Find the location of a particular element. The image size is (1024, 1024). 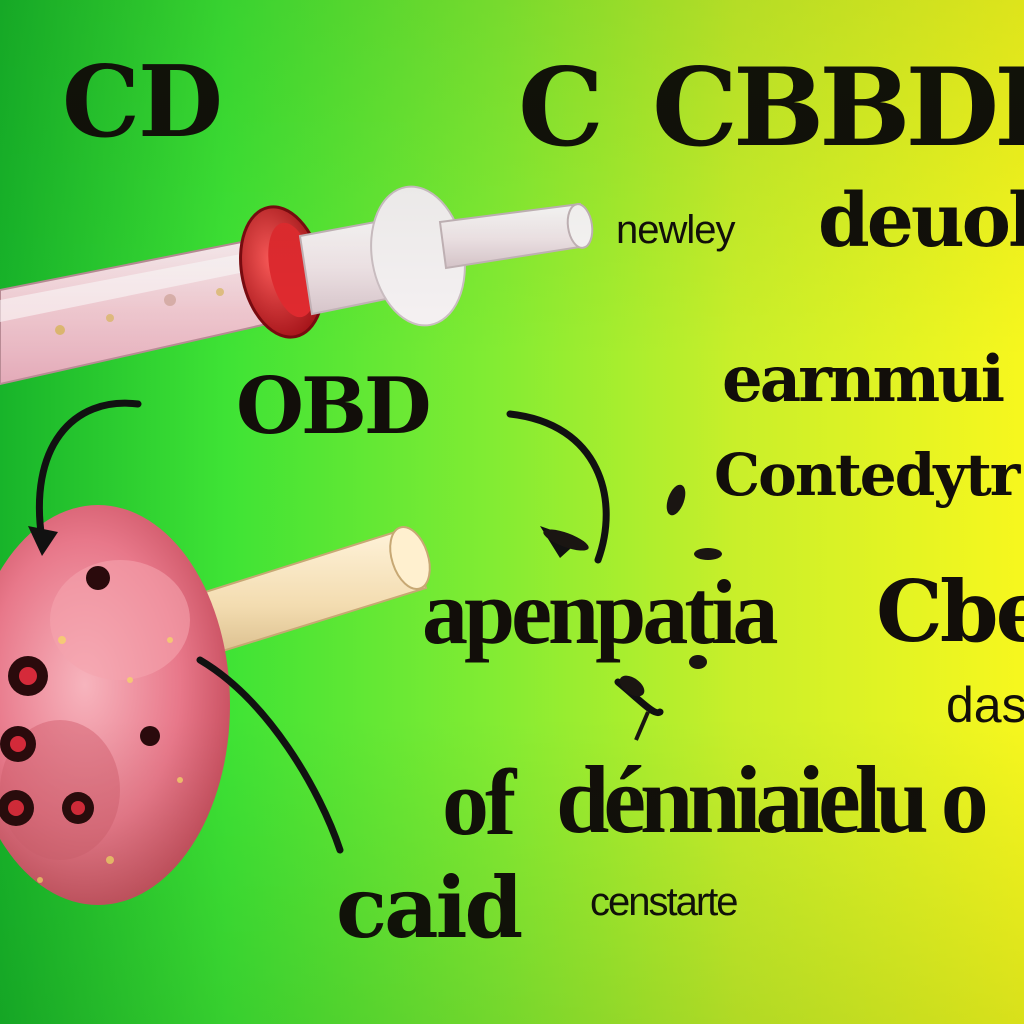

dropper-illustration is located at coordinates (297, 285).